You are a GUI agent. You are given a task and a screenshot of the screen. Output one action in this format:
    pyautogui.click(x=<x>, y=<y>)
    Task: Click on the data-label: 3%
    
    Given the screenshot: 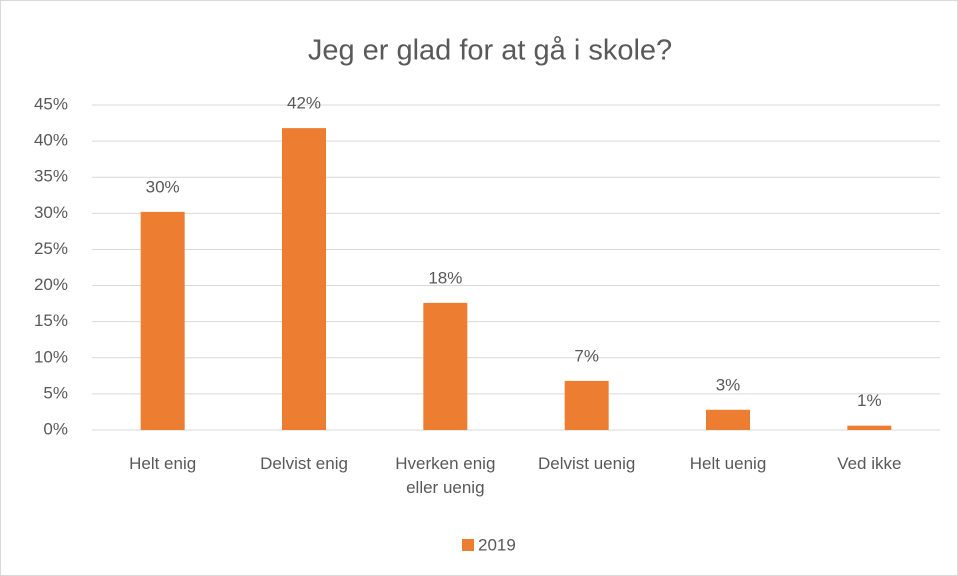 What is the action you would take?
    pyautogui.click(x=728, y=384)
    